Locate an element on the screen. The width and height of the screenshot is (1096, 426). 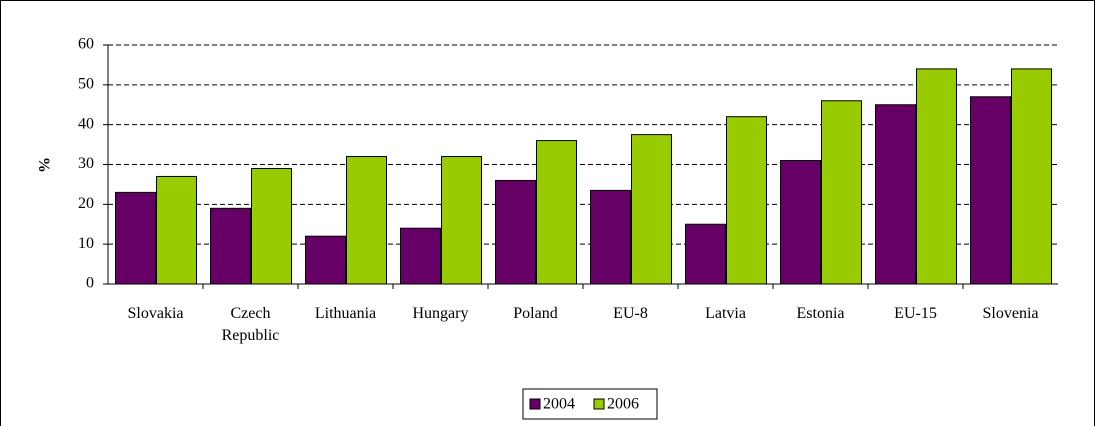
x-tick-label-box: Latvia is located at coordinates (725, 313).